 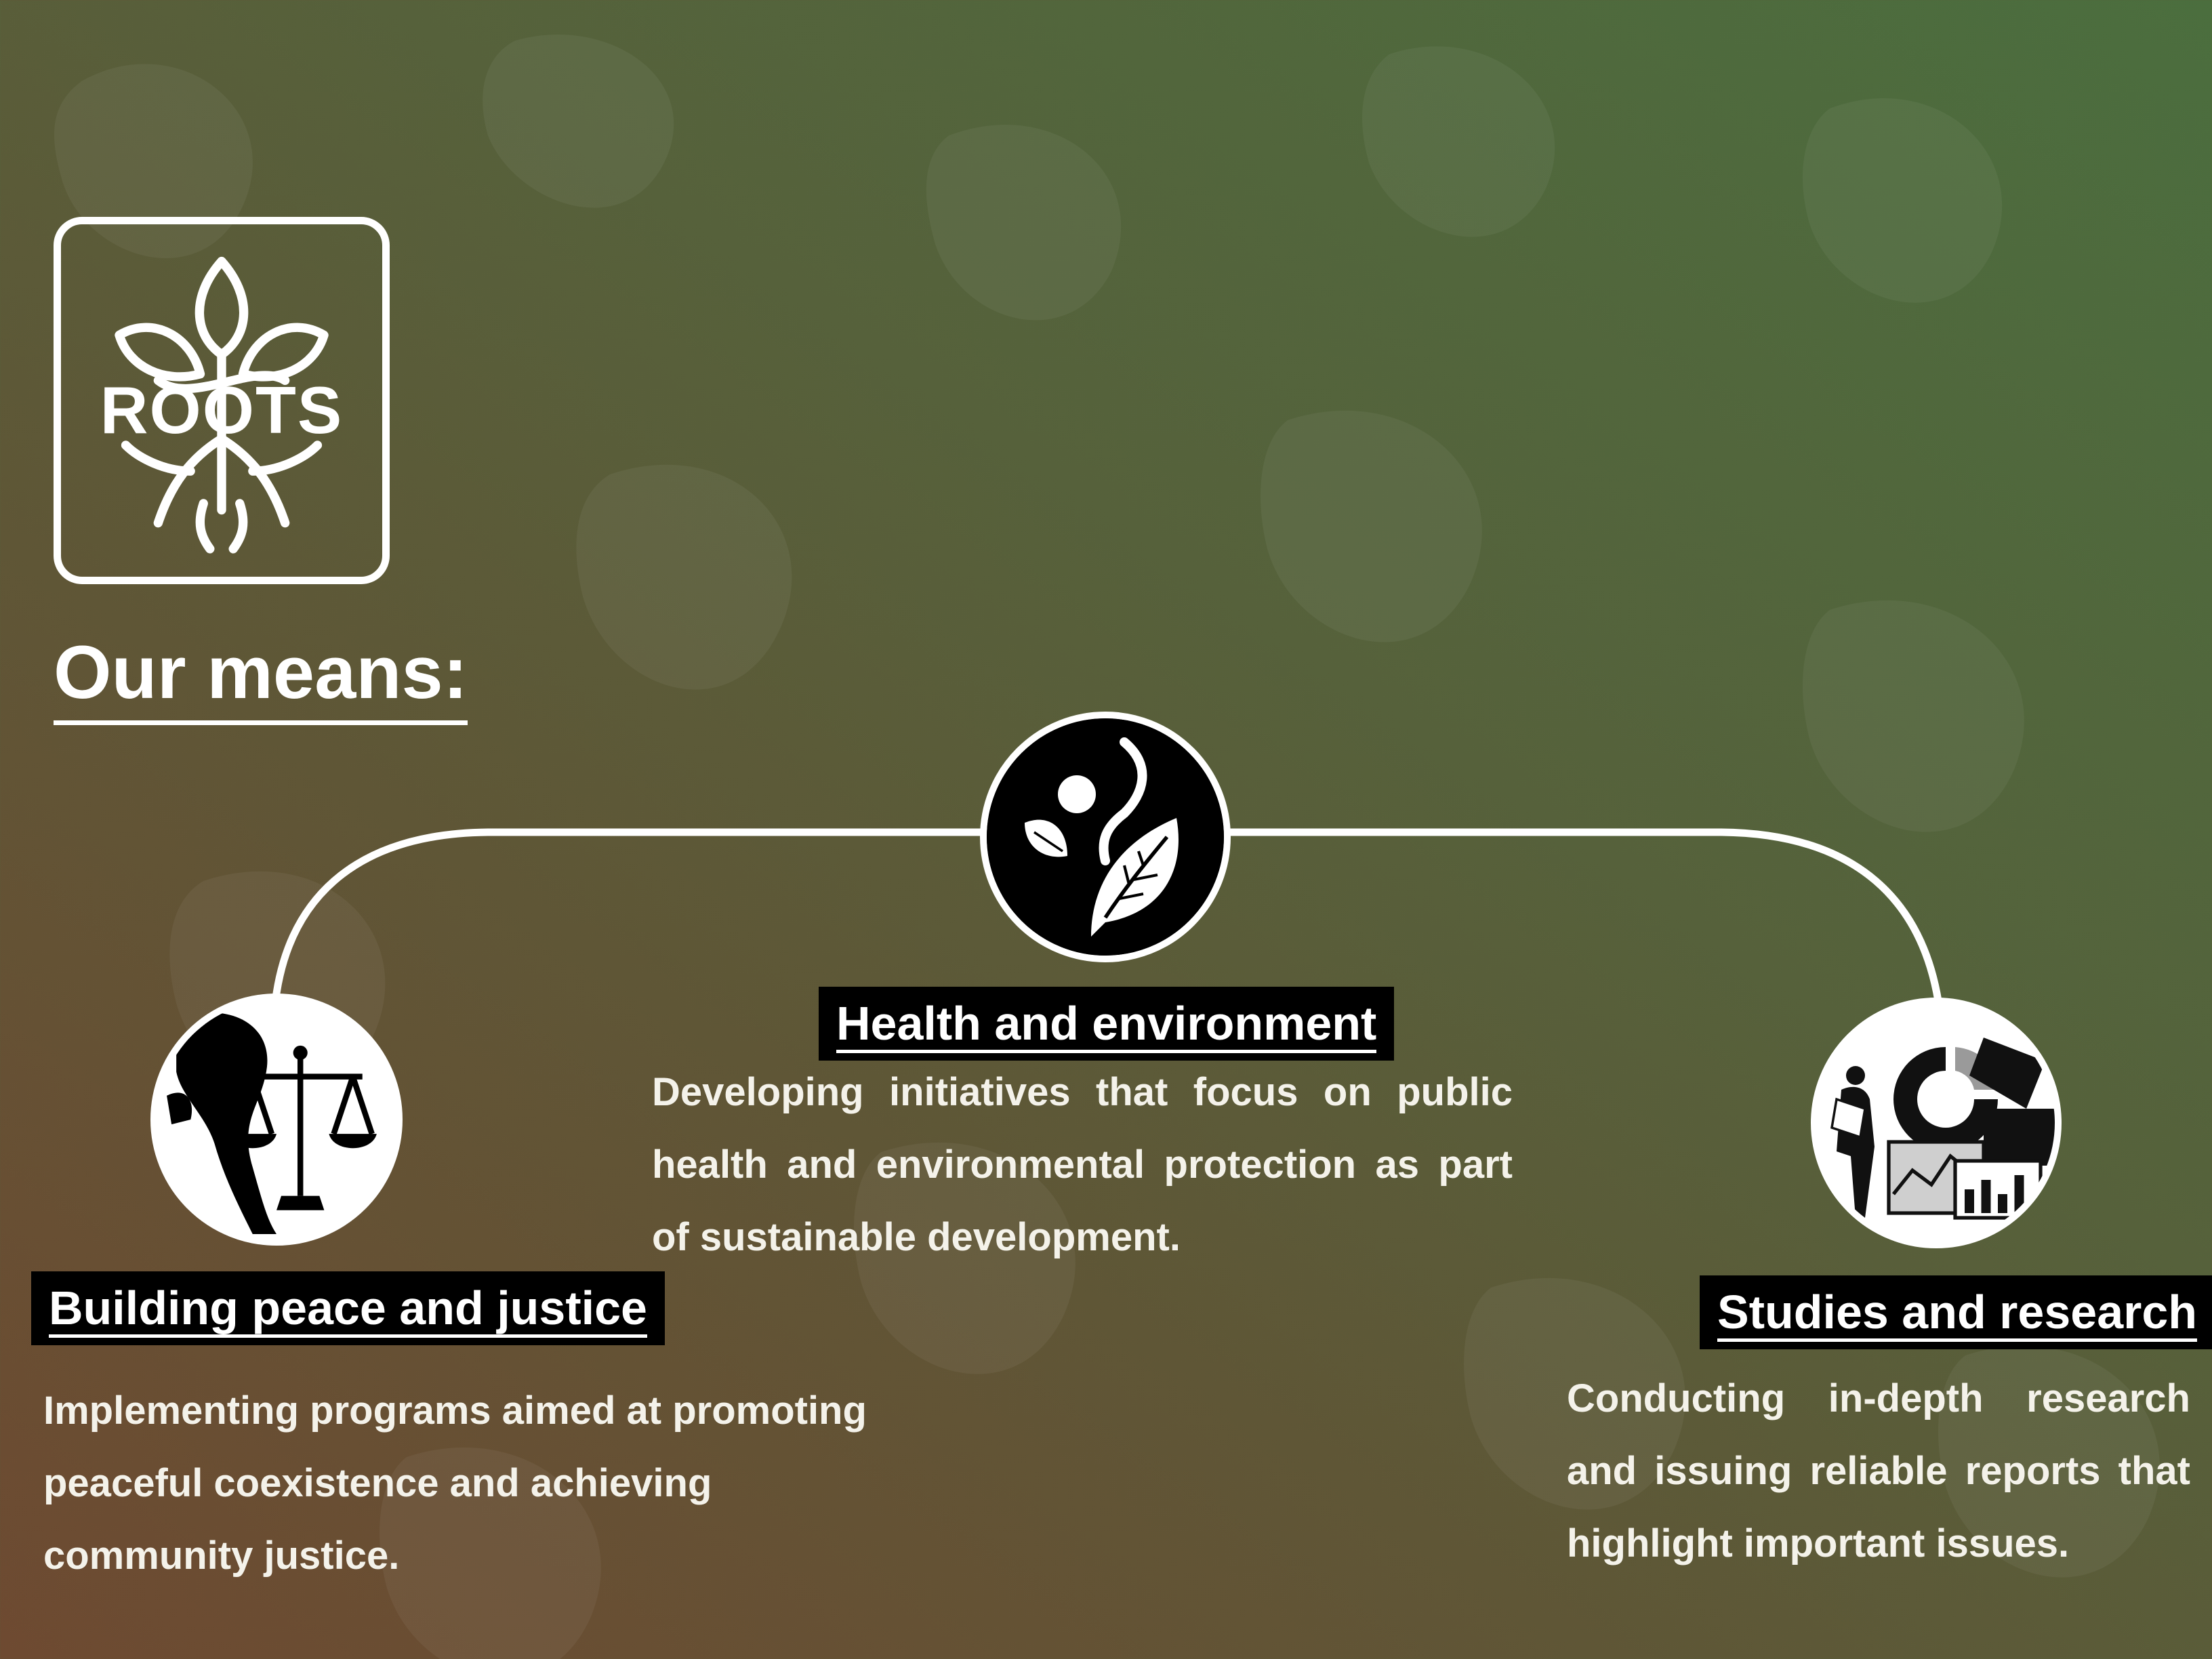 I want to click on peace-justice-title-text: Building peace and justice, so click(x=348, y=1310).